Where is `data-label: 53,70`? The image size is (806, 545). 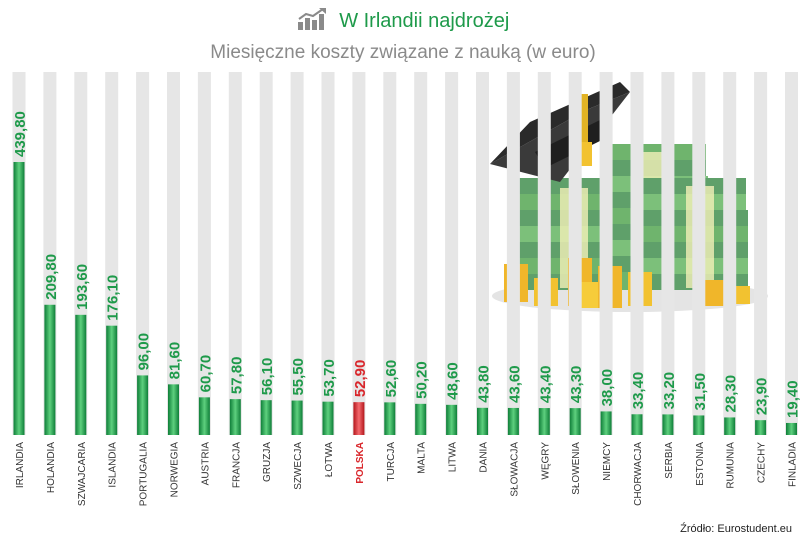
data-label: 53,70 is located at coordinates (329, 378).